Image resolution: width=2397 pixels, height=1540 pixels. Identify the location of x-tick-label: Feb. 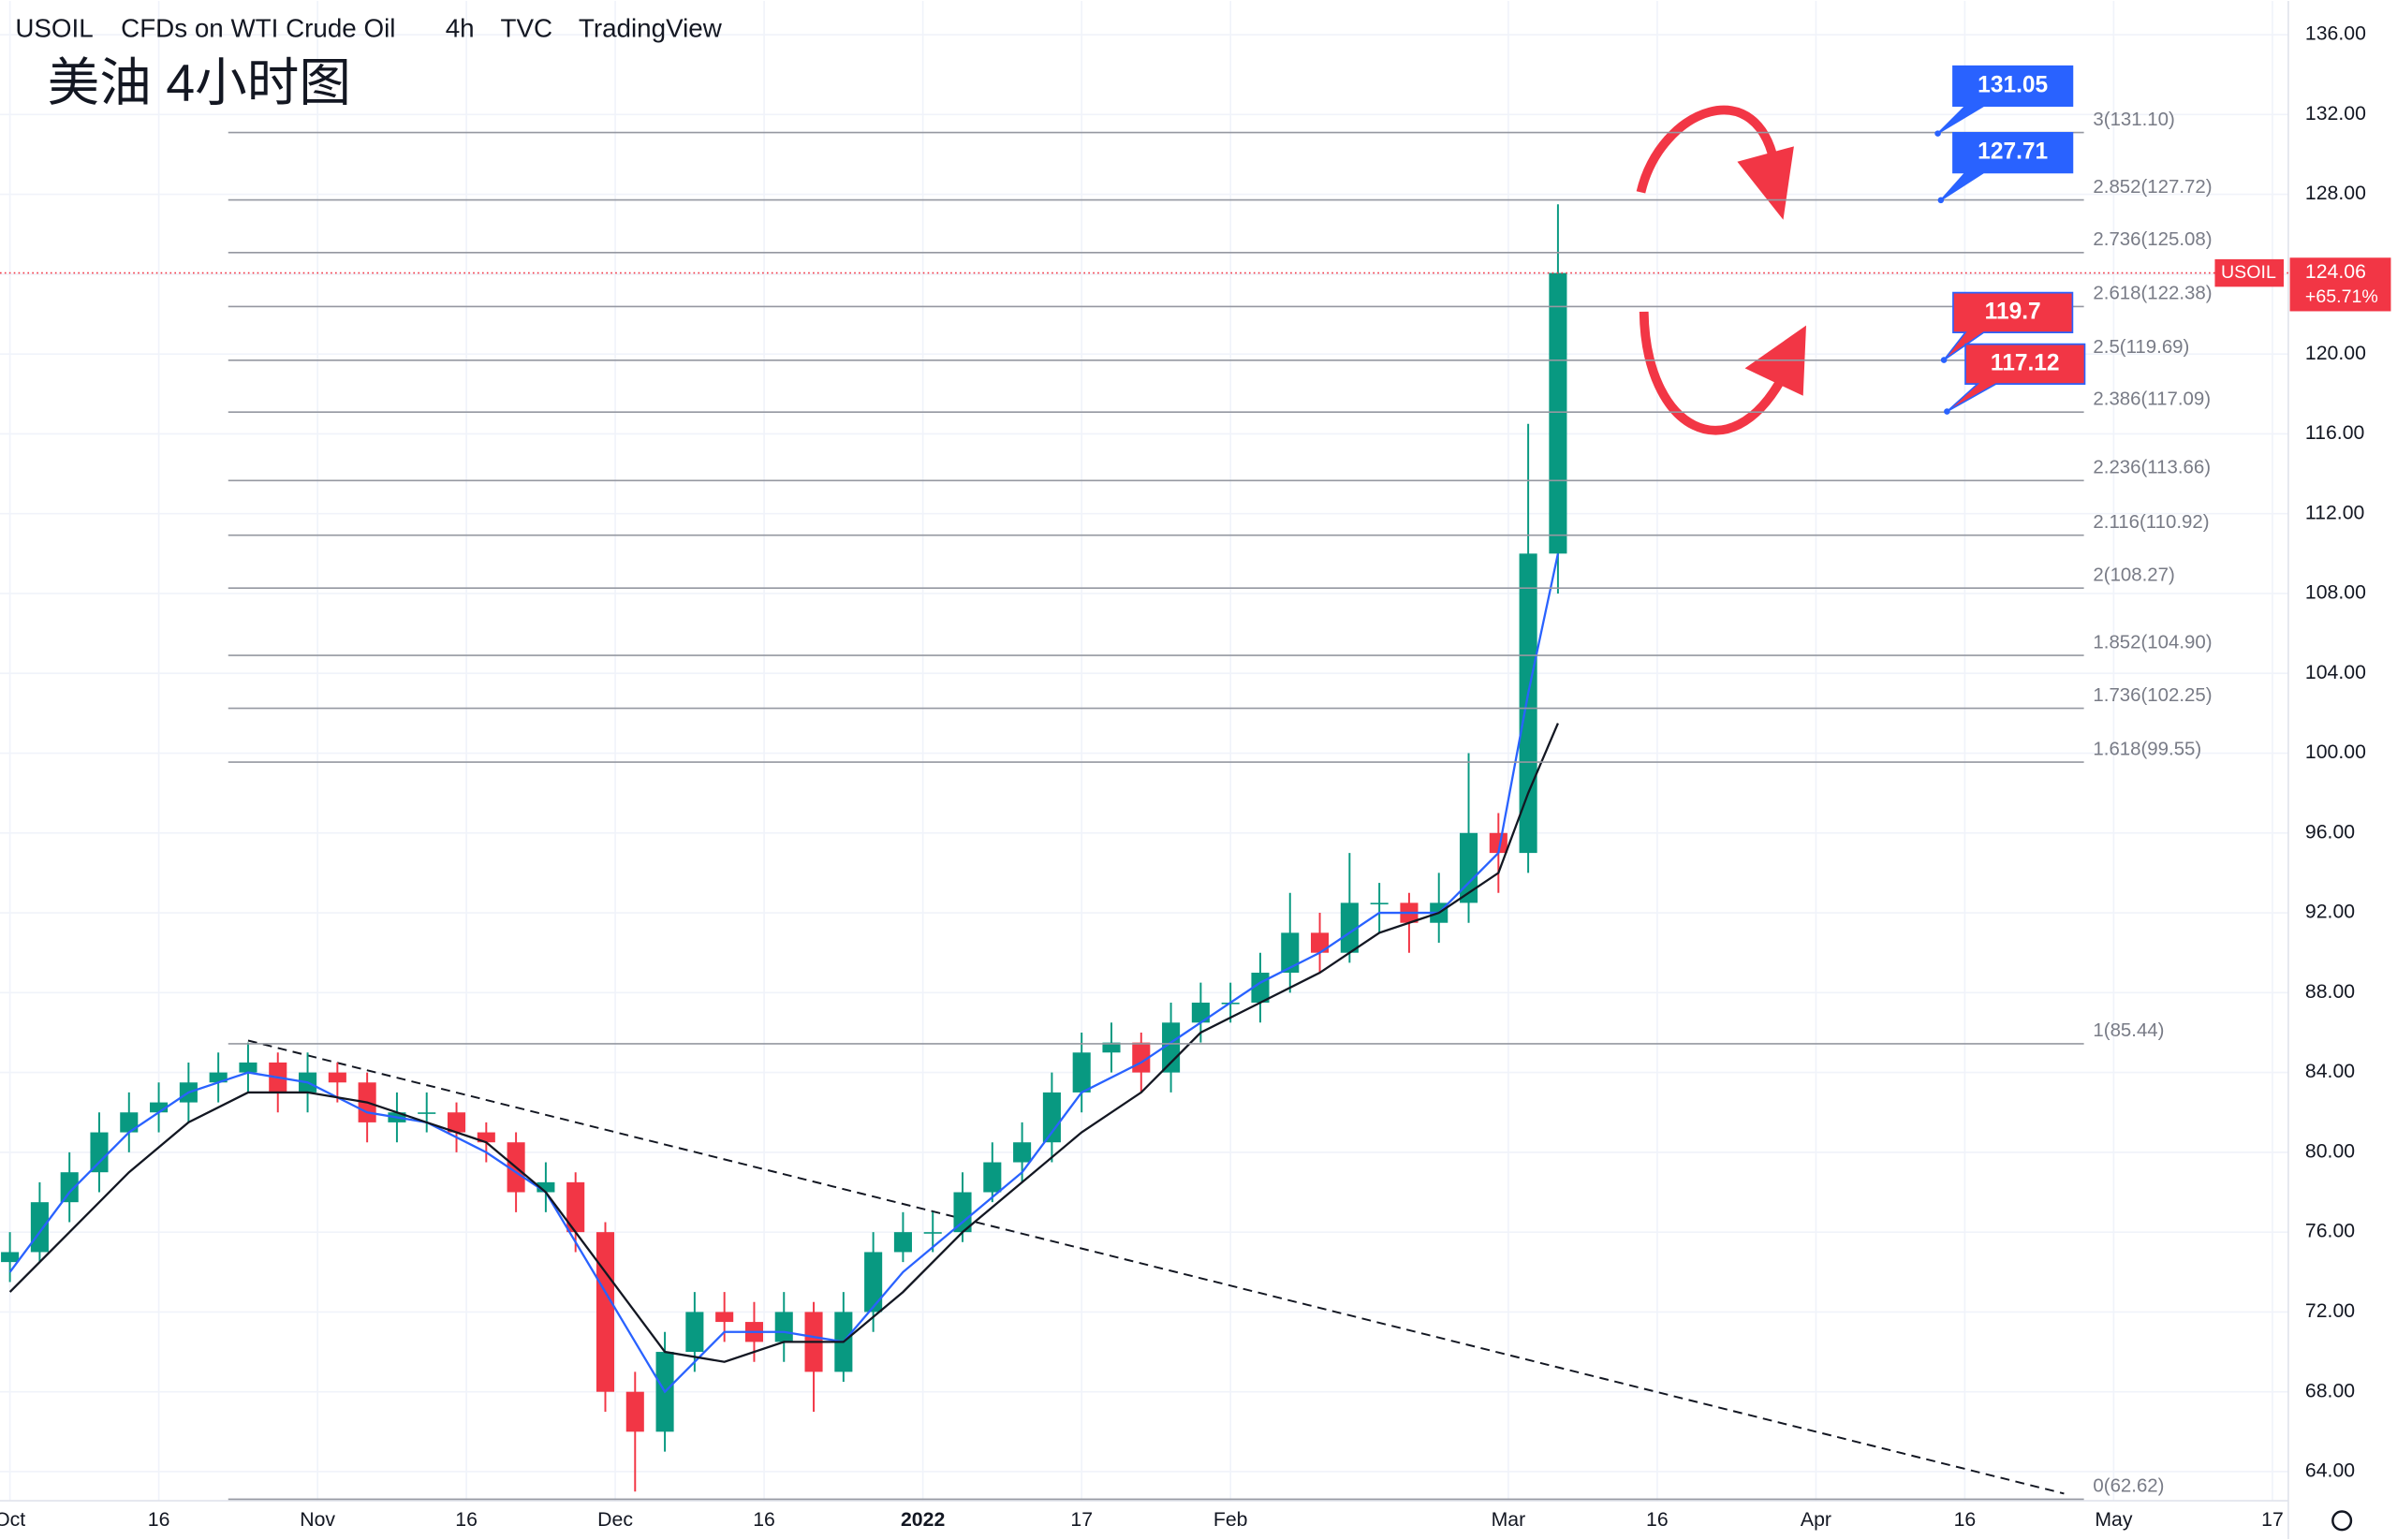
(1230, 1519).